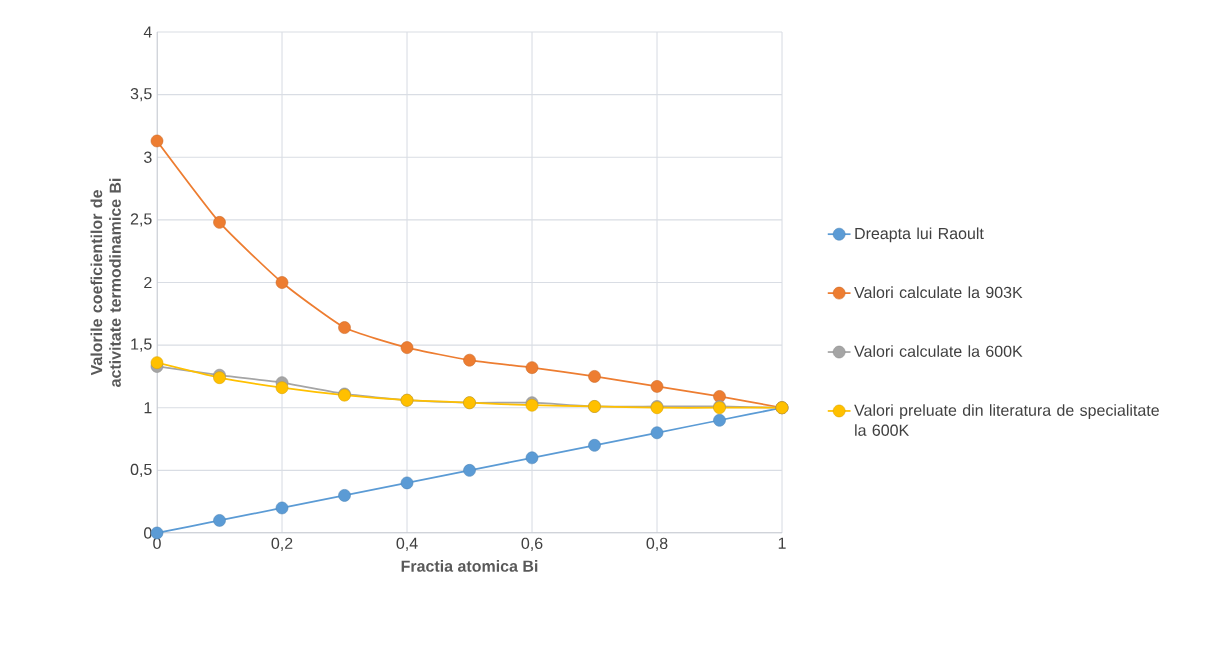  Describe the element at coordinates (148, 282) in the screenshot. I see `y-tick-label: 2` at that location.